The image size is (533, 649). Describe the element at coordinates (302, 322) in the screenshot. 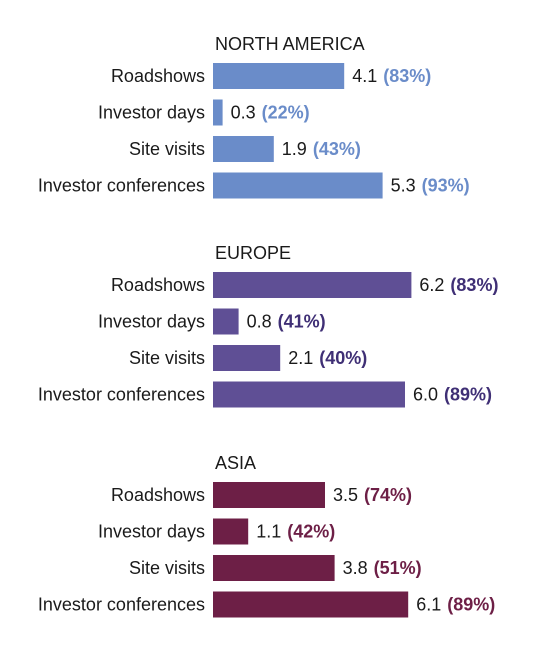

I see `percent-label: (41%)` at that location.